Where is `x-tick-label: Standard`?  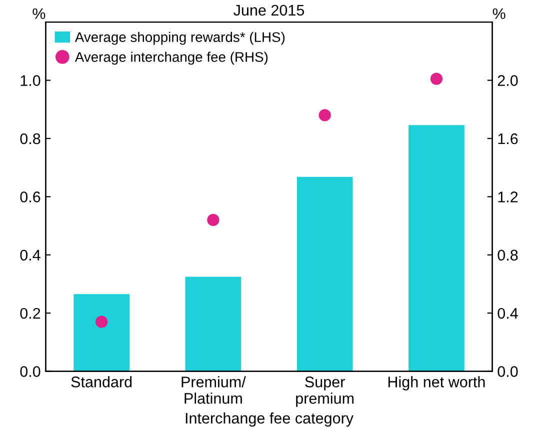
x-tick-label: Standard is located at coordinates (101, 382).